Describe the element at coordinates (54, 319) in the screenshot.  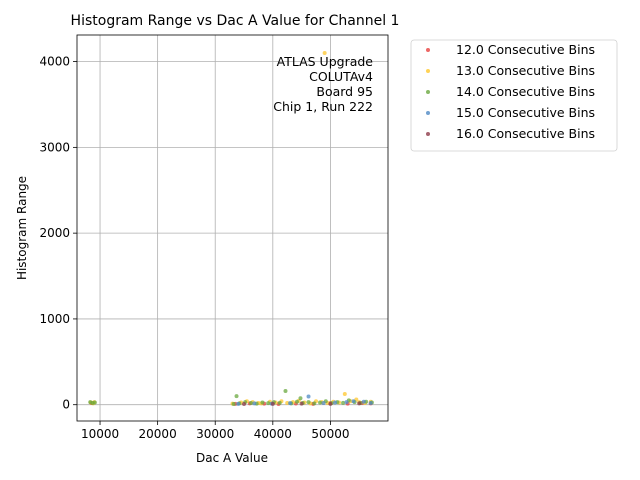
I see `y-tick-label: 1000` at that location.